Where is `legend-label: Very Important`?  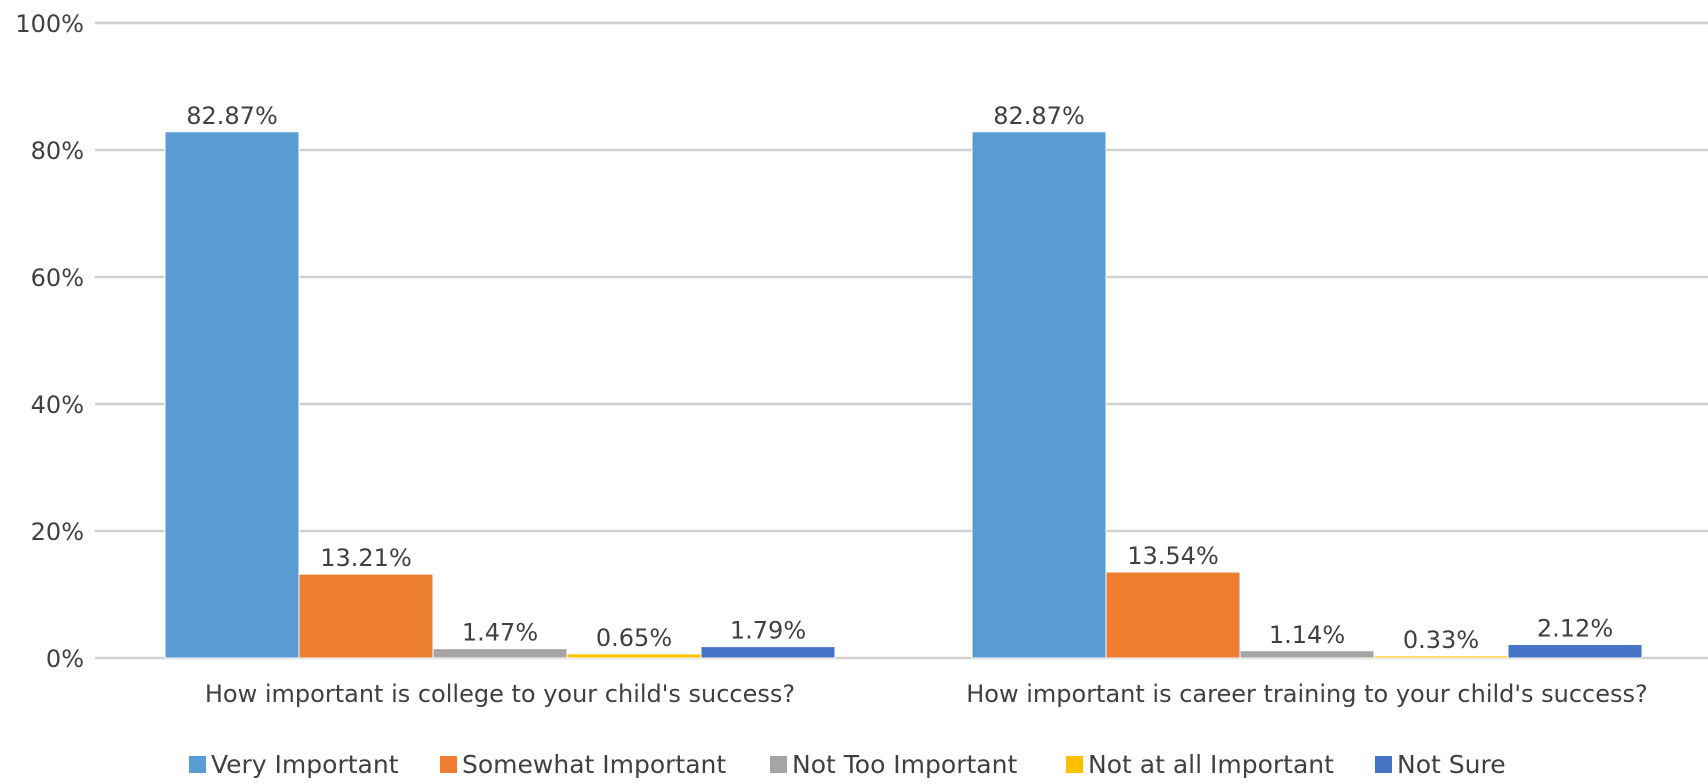
legend-label: Very Important is located at coordinates (305, 764).